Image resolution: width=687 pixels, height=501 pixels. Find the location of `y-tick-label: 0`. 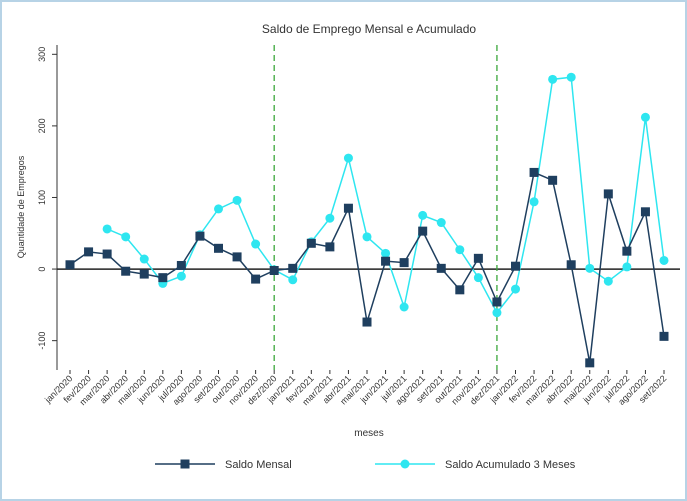

y-tick-label: 0 is located at coordinates (42, 269).